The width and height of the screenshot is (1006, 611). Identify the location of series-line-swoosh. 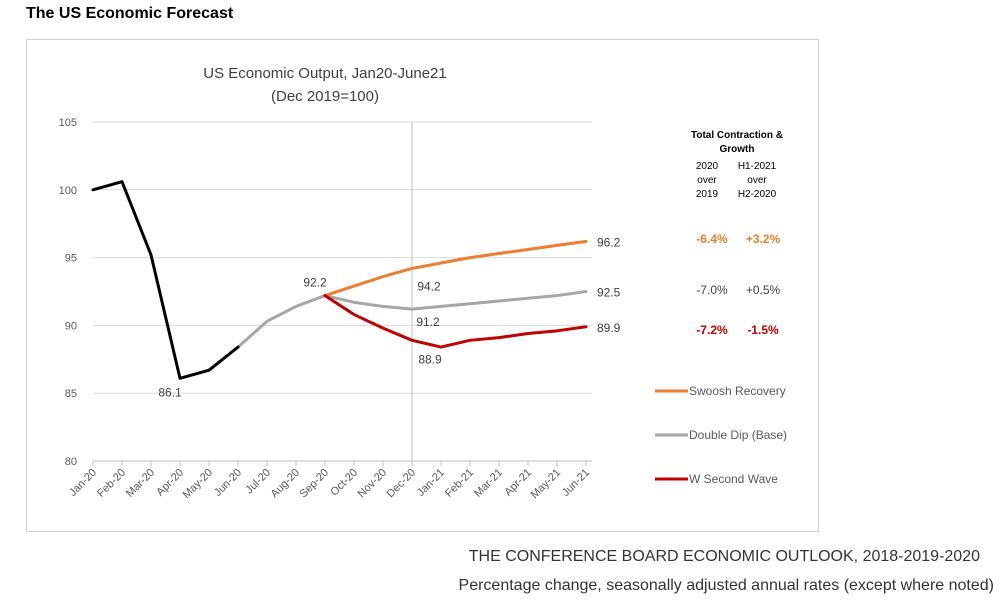
(455, 268).